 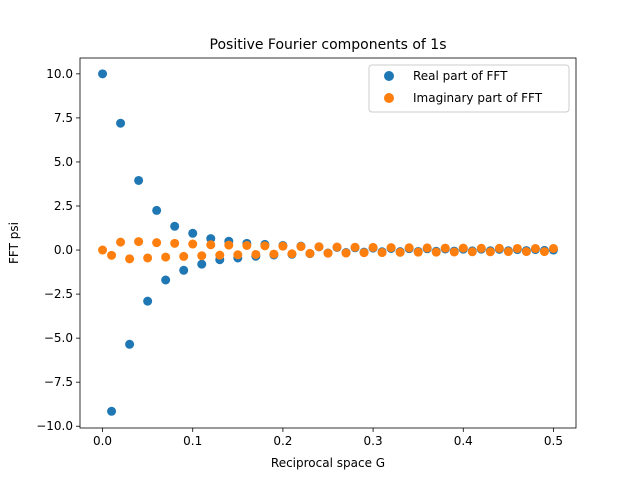 I want to click on y-axis-ticks: −10.0 −7.5 −5.0 −2.5 0.0 2.5 5.0 7.5 10.0, so click(x=58, y=250).